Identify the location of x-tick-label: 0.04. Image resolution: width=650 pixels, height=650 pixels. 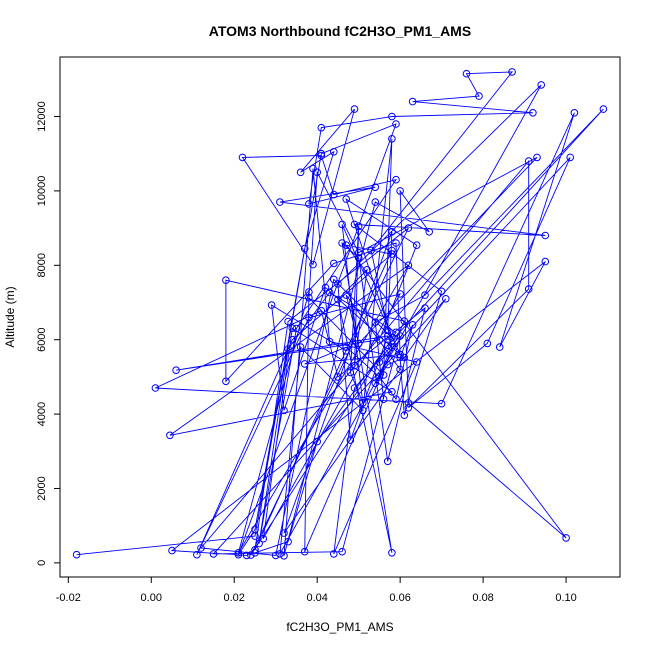
(316, 598).